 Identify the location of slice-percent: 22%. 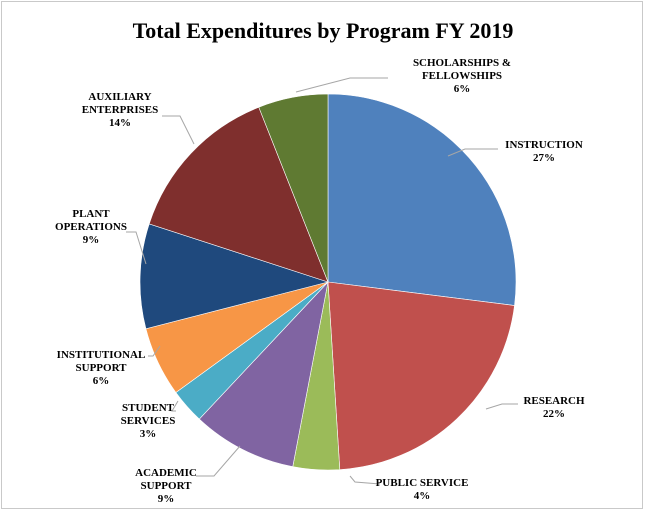
(554, 414).